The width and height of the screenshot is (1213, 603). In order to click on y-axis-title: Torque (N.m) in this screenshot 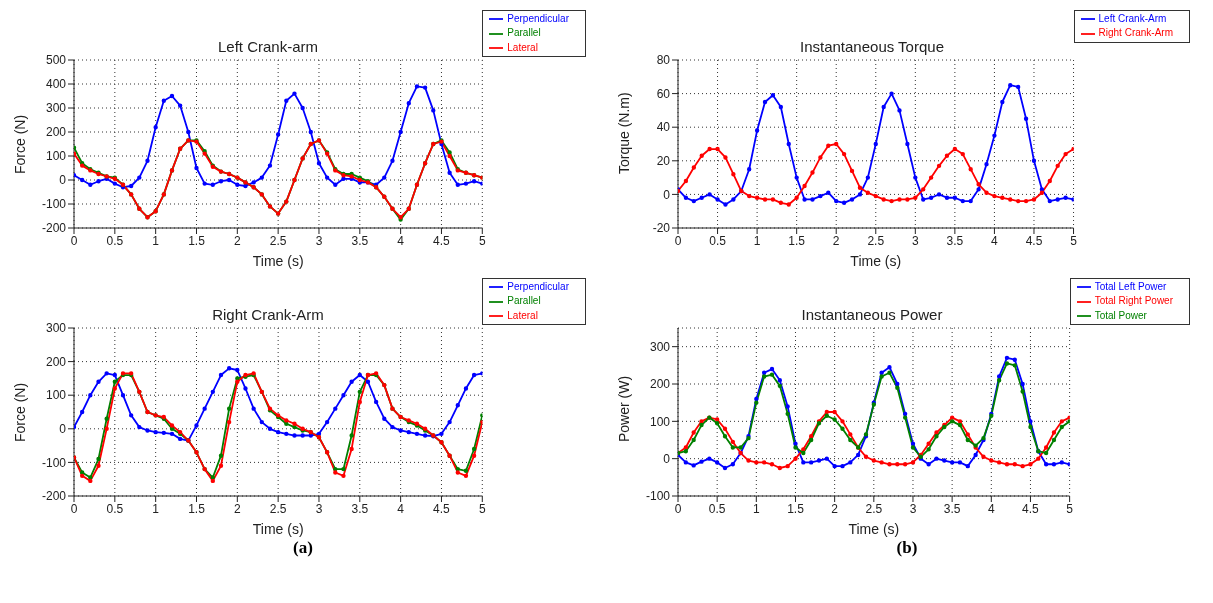, I will do `click(623, 133)`.